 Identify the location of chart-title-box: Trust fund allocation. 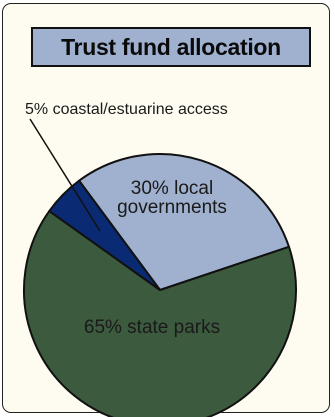
(171, 47).